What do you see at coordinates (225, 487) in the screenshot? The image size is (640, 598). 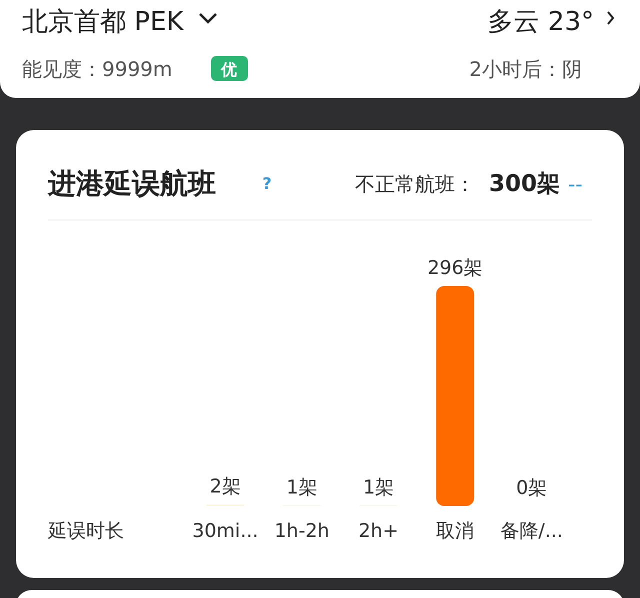 I see `data-label: 2架` at bounding box center [225, 487].